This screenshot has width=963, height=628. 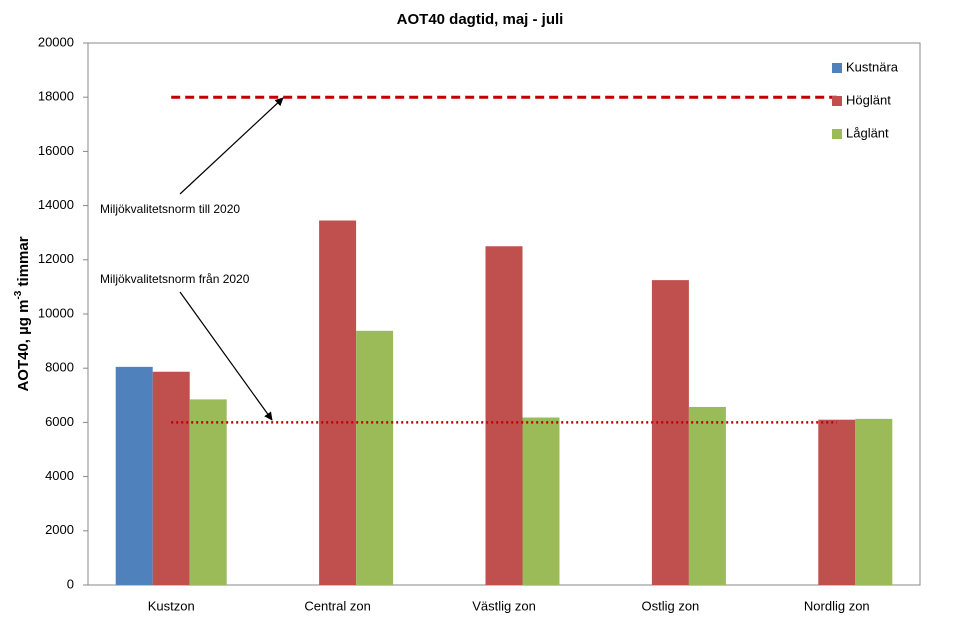 I want to click on y-label-main: AOT40, µg m, so click(x=23, y=346).